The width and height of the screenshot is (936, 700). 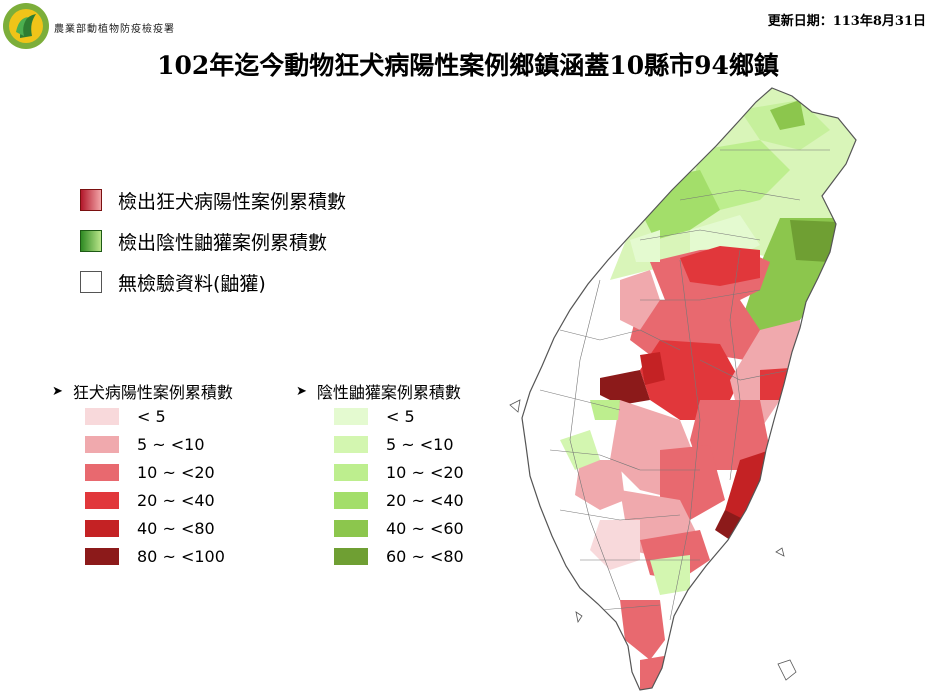 What do you see at coordinates (232, 201) in the screenshot?
I see `legend-label: 檢出狂犬病陽性案例累積數` at bounding box center [232, 201].